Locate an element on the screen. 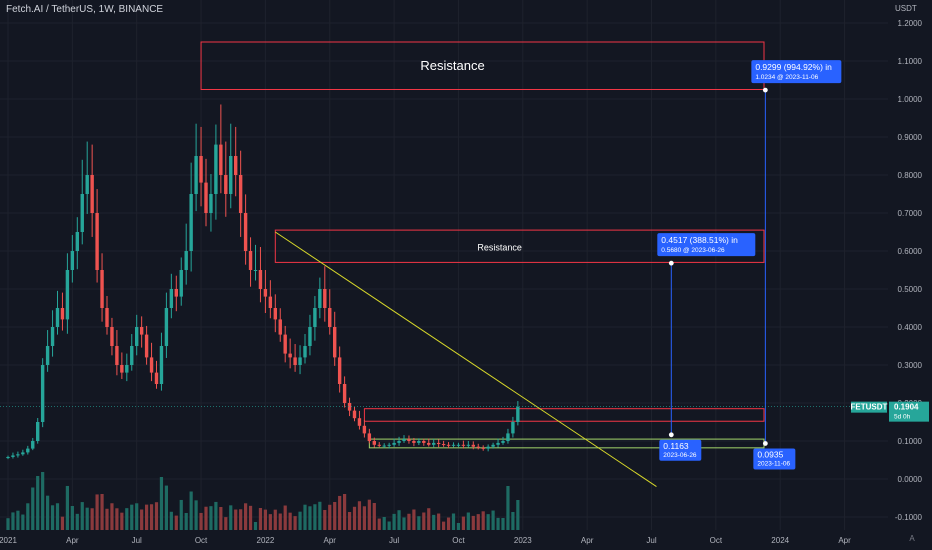 This screenshot has width=932, height=550. price-tick-label: -0.1000 is located at coordinates (909, 517).